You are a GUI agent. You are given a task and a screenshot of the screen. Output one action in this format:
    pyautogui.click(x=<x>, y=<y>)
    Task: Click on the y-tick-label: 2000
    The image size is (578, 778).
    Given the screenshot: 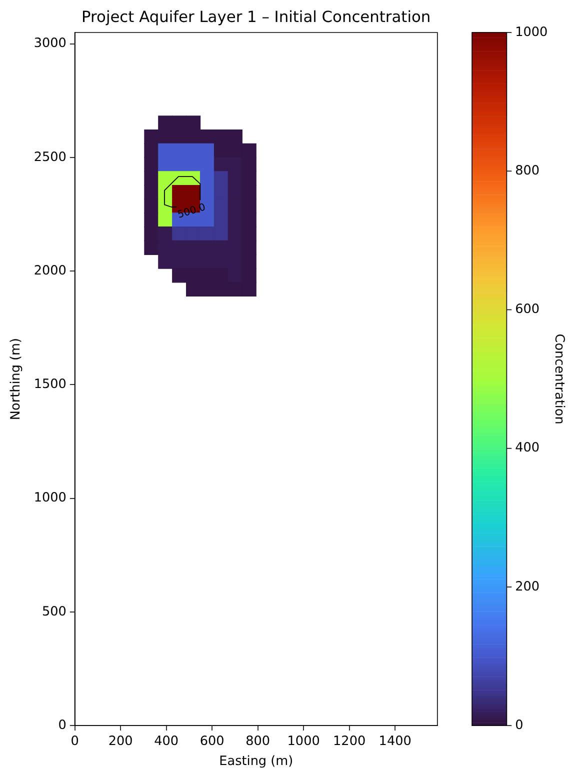 What is the action you would take?
    pyautogui.click(x=50, y=270)
    